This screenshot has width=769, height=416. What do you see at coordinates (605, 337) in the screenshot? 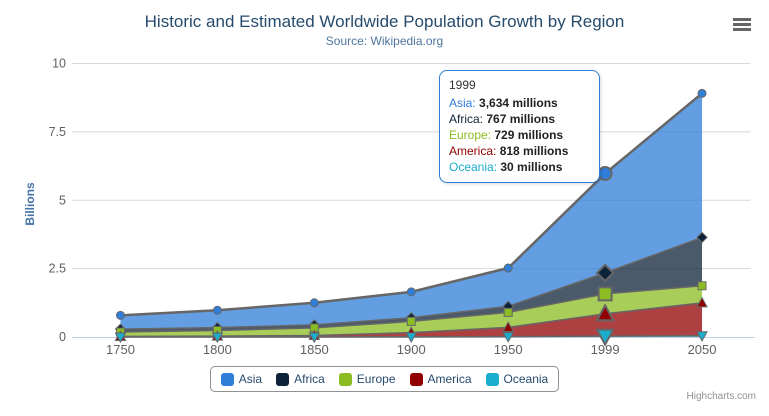
I see `series-marker-oceania-1999` at bounding box center [605, 337].